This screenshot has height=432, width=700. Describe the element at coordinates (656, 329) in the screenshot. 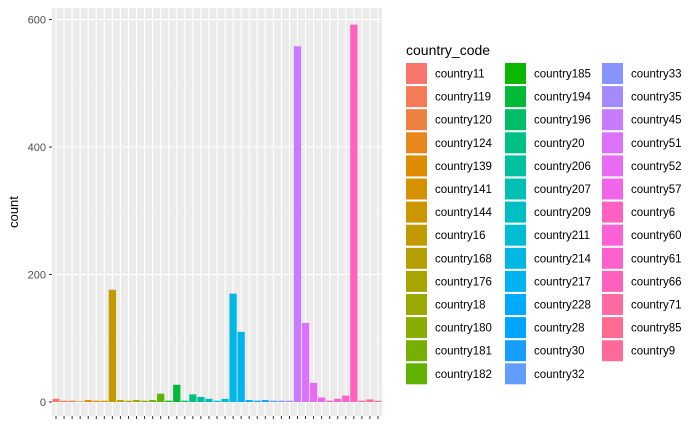

I see `legend-label-country85: country85` at that location.